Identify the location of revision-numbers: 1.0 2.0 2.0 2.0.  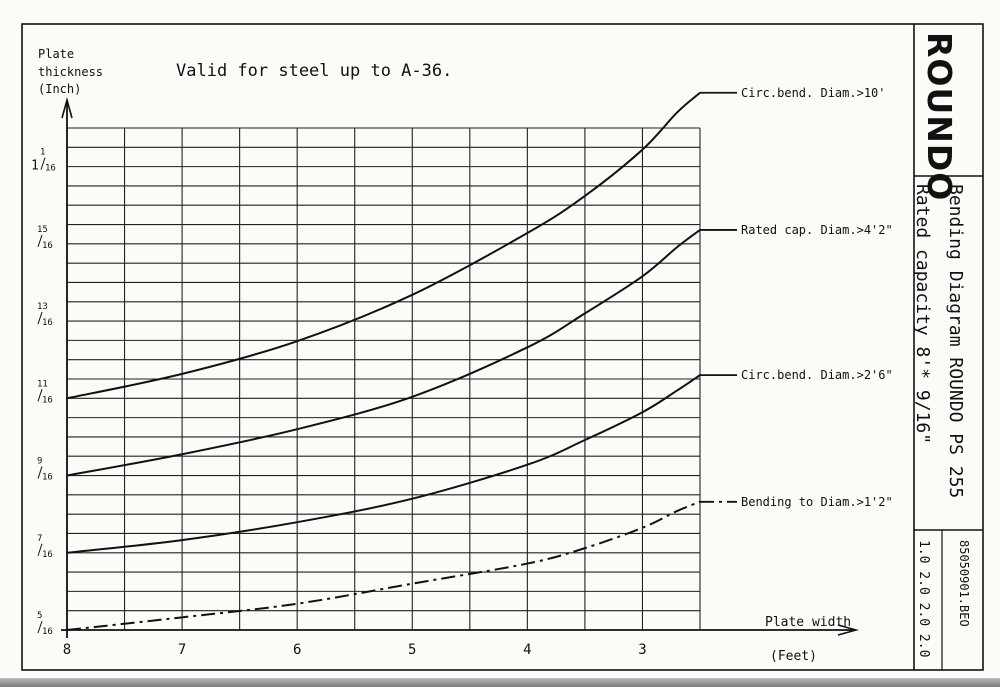
(923, 598).